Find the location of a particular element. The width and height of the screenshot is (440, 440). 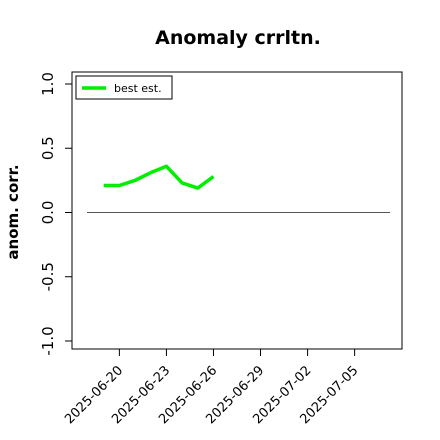

y-axis-label: anom. corr. is located at coordinates (13, 211).